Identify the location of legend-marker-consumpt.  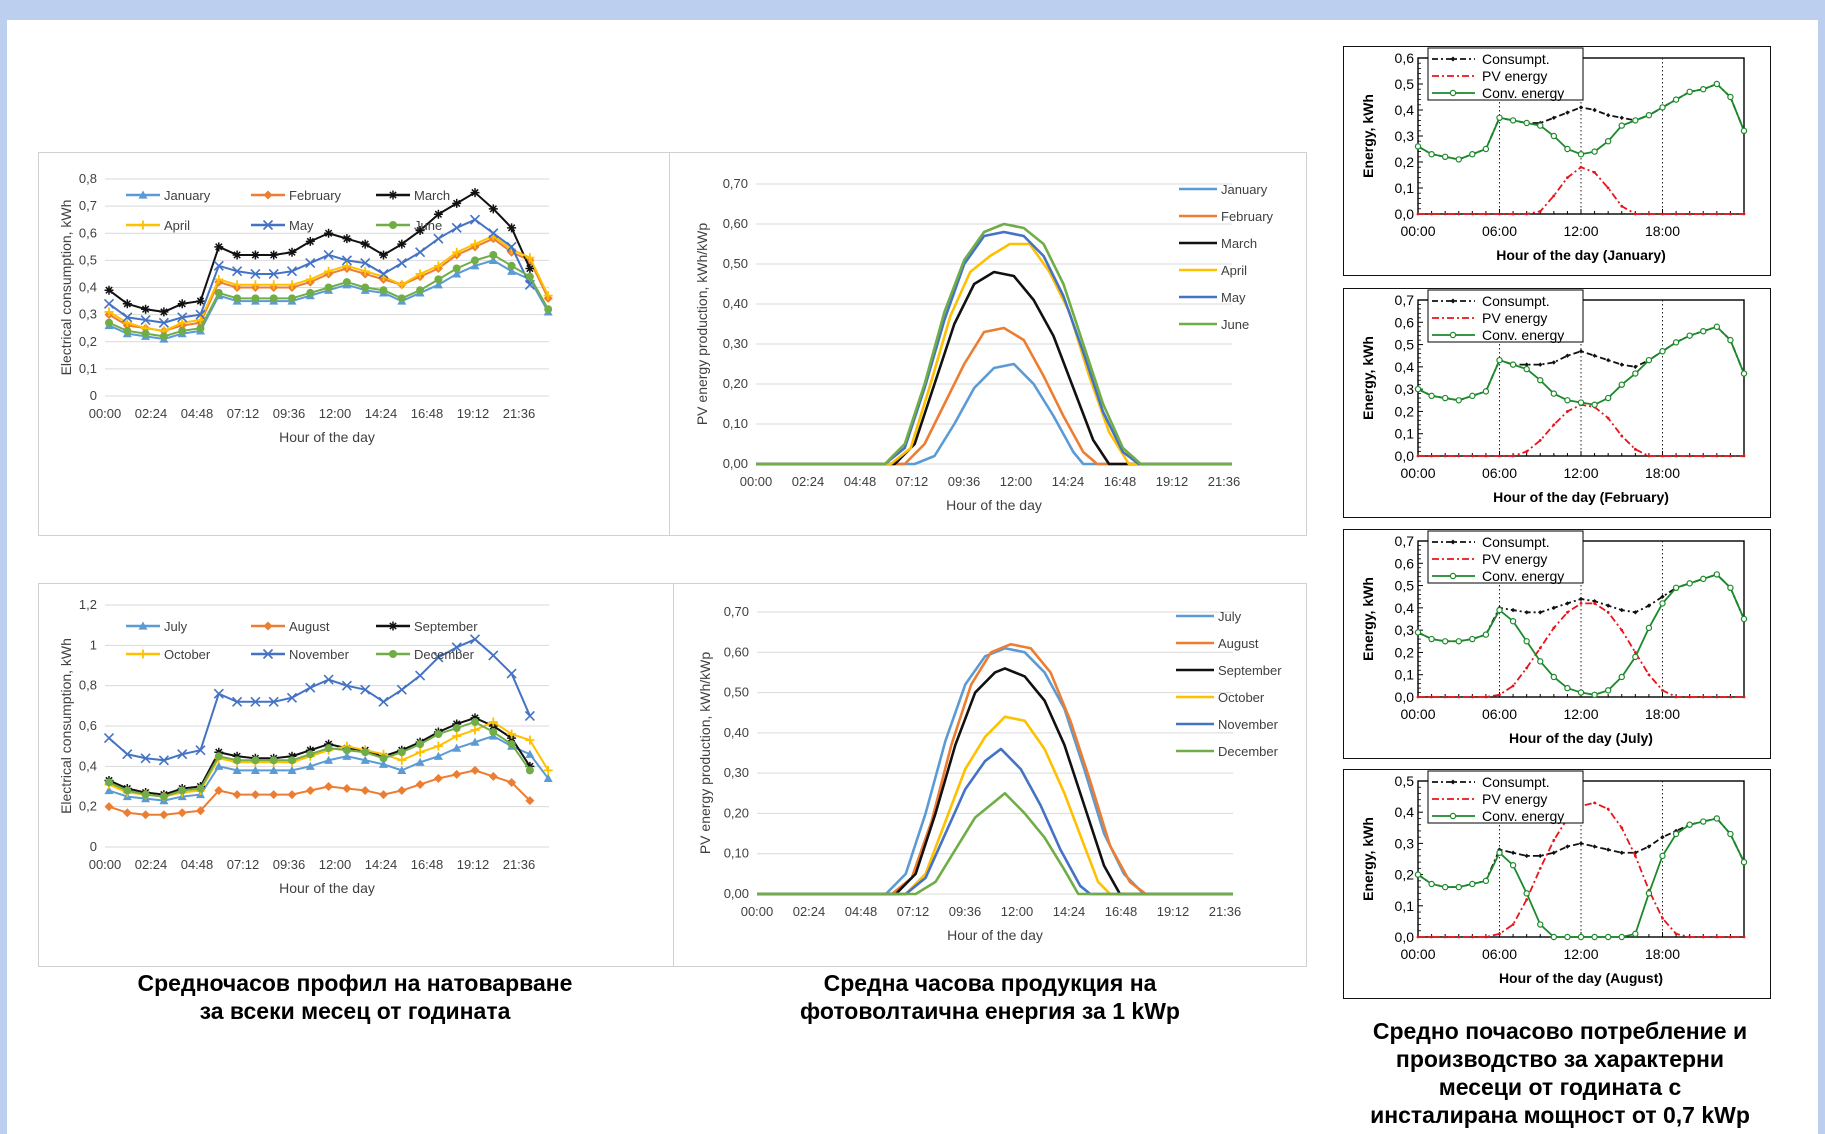
(1453, 59).